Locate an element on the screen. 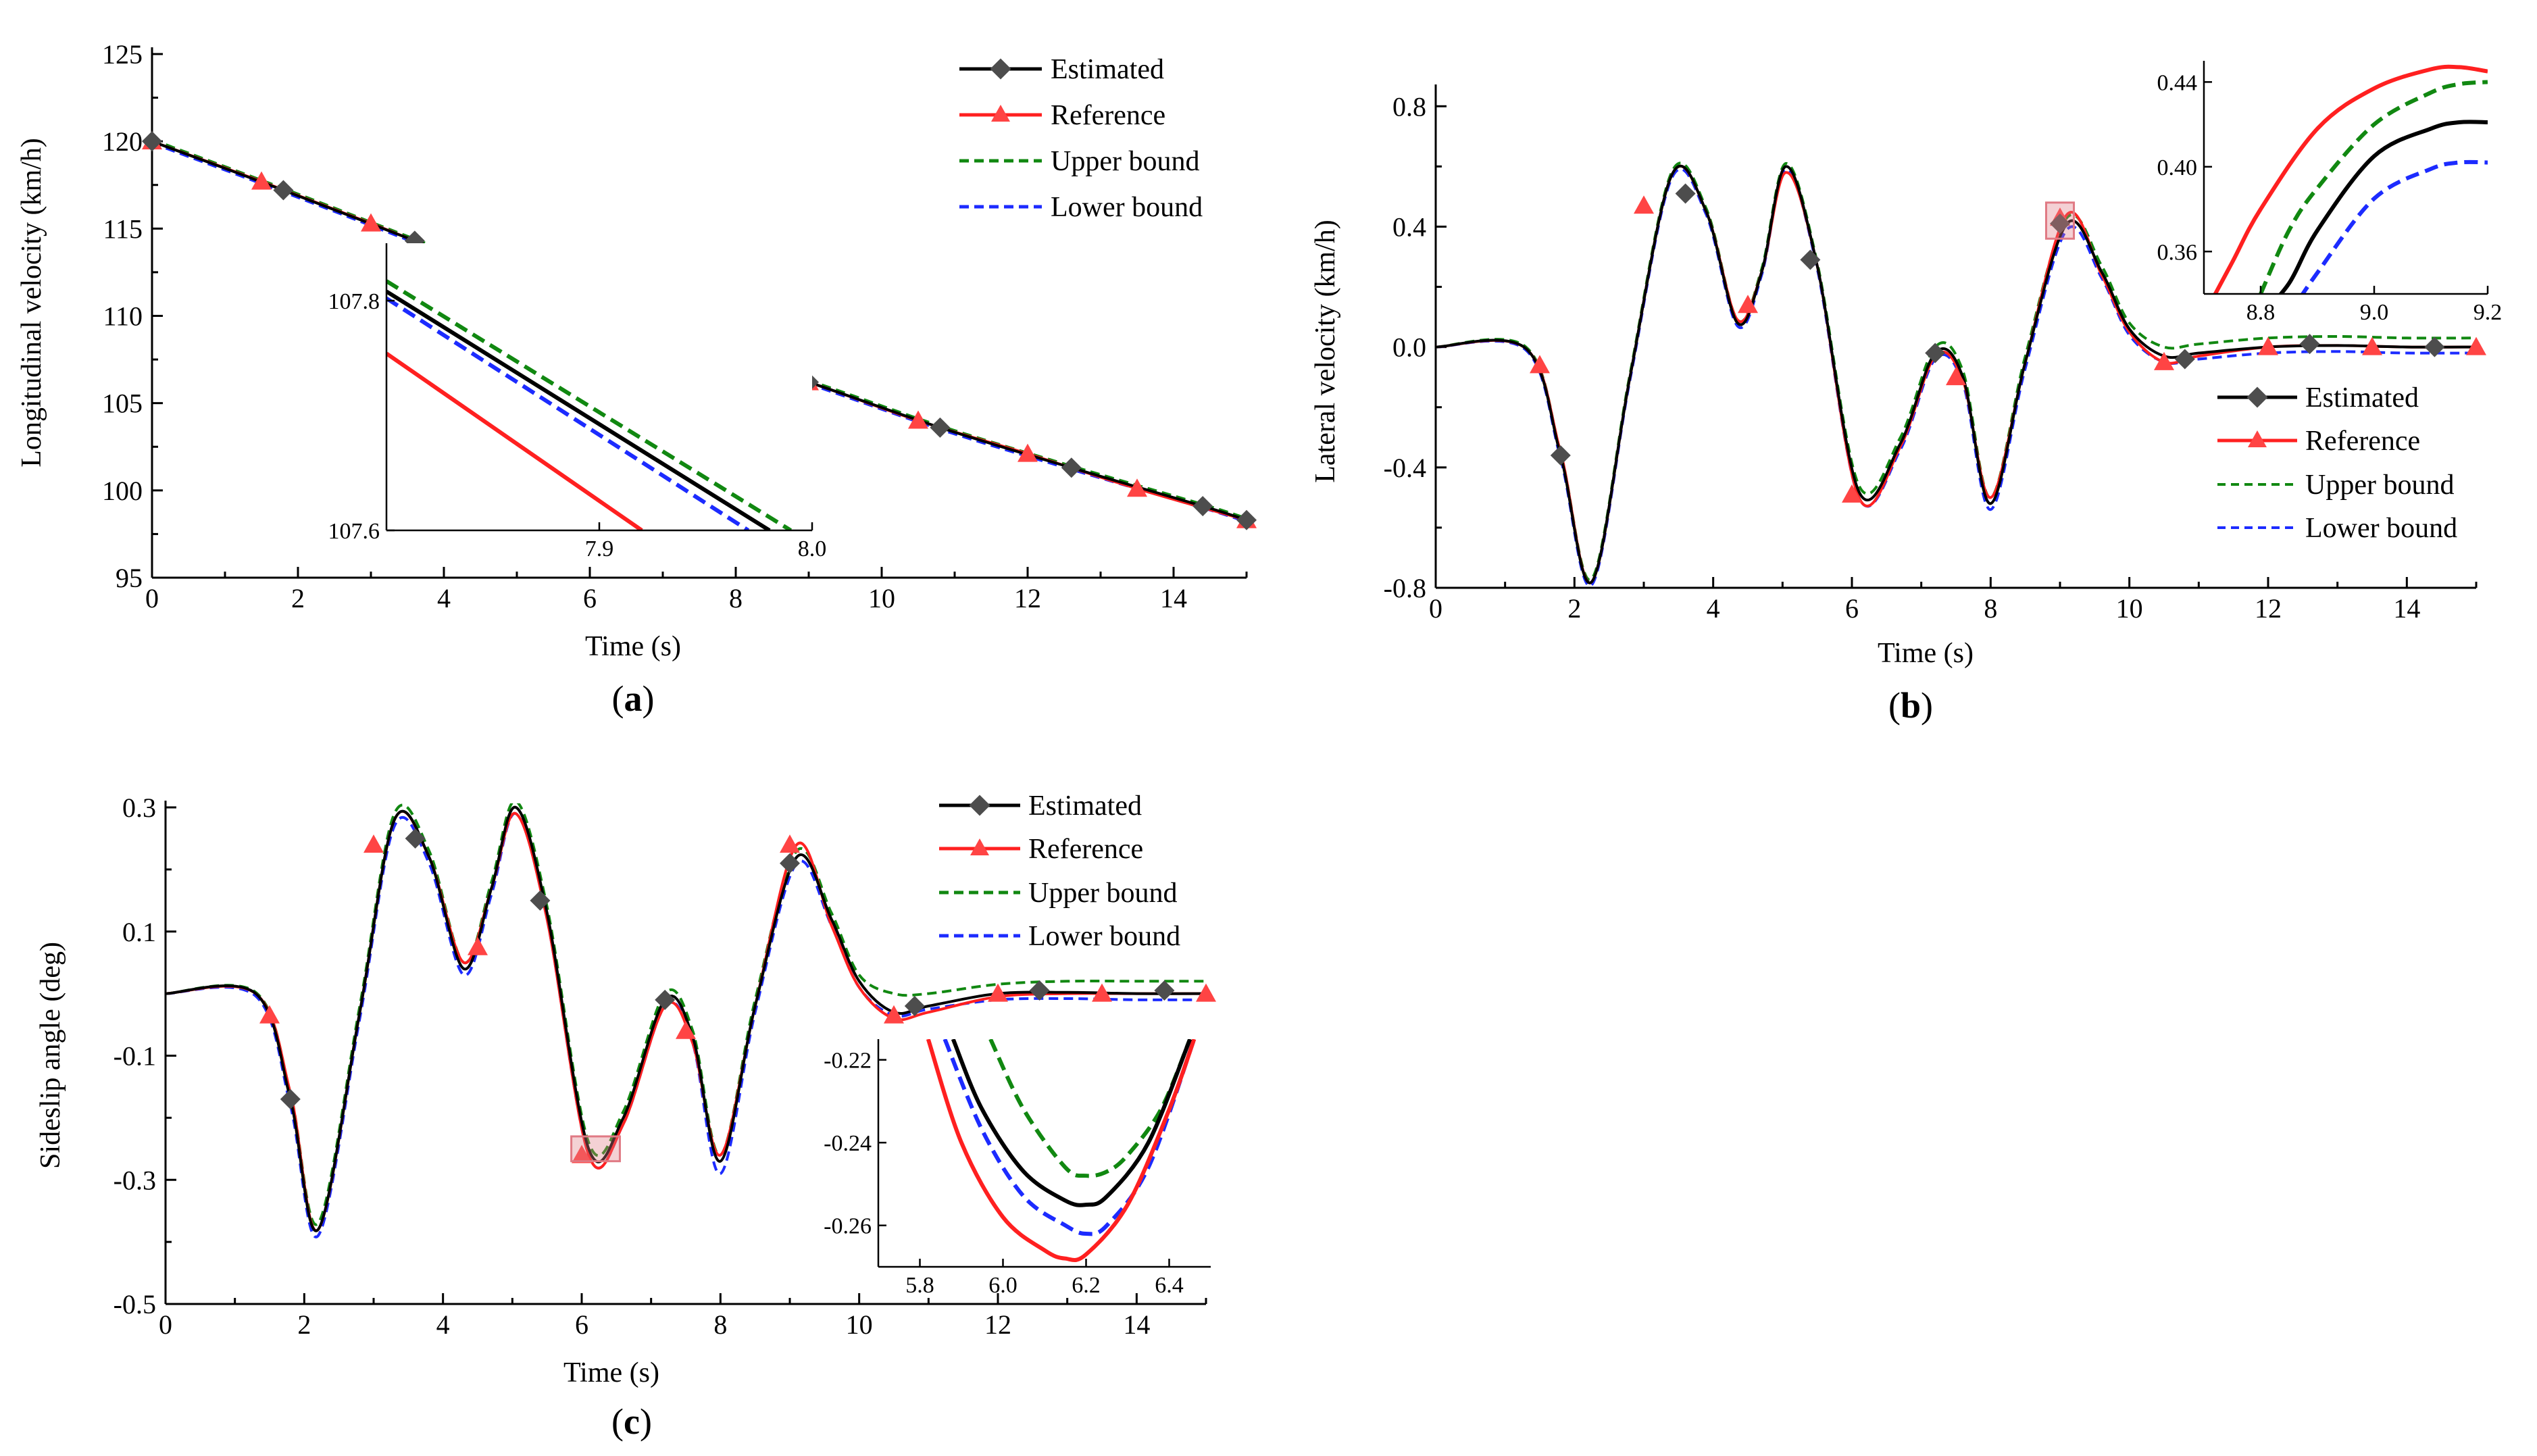 Image resolution: width=2537 pixels, height=1456 pixels. panel-c-xlabel: Time (s) is located at coordinates (611, 1372).